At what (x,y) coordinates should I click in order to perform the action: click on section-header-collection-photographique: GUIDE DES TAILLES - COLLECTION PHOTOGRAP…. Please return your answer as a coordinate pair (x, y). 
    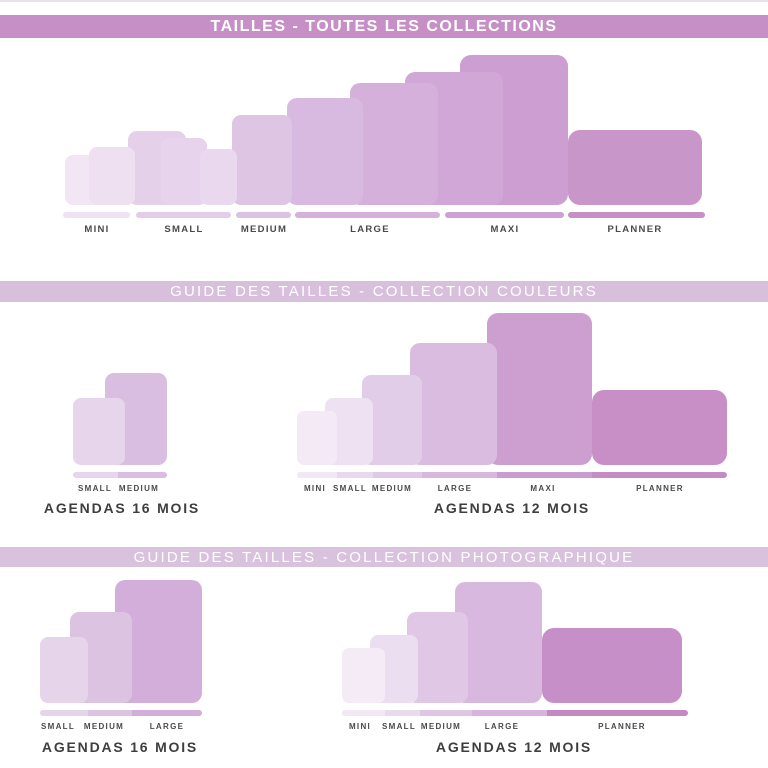
    Looking at the image, I should click on (384, 557).